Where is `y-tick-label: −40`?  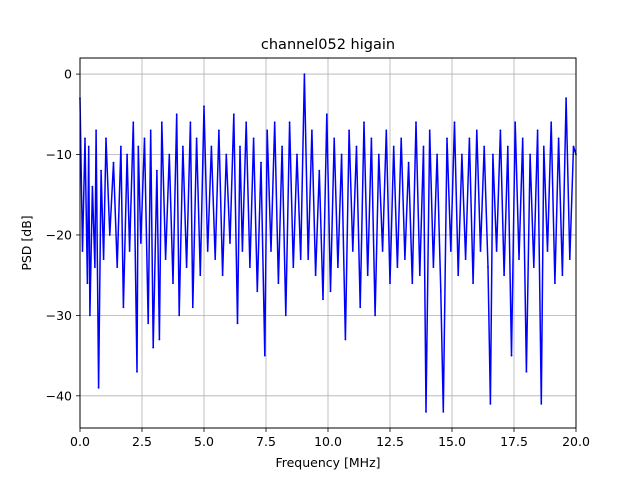 y-tick-label: −40 is located at coordinates (59, 395).